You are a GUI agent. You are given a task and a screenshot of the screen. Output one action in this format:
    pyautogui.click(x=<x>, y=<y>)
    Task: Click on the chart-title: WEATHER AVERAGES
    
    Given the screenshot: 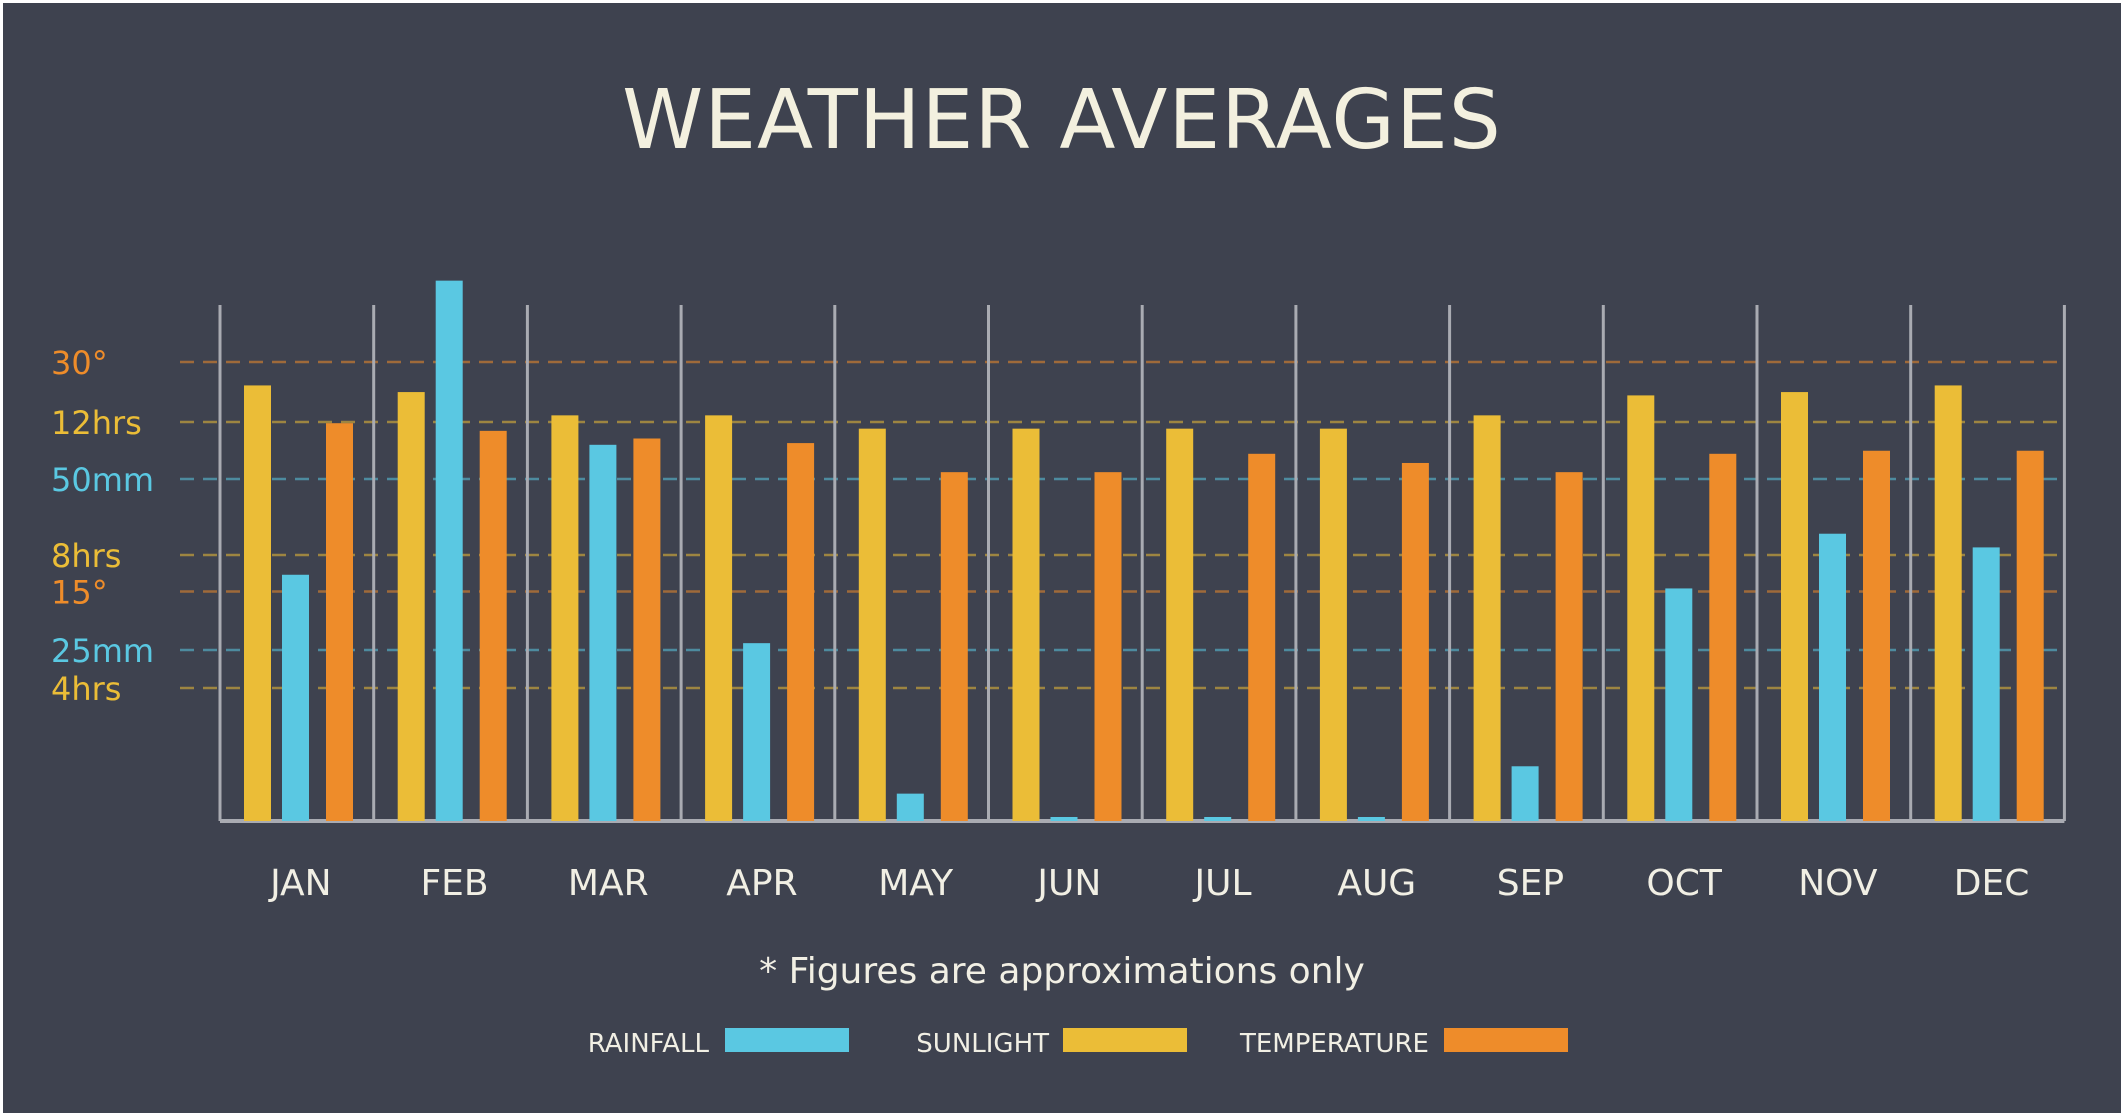 What is the action you would take?
    pyautogui.click(x=1062, y=120)
    